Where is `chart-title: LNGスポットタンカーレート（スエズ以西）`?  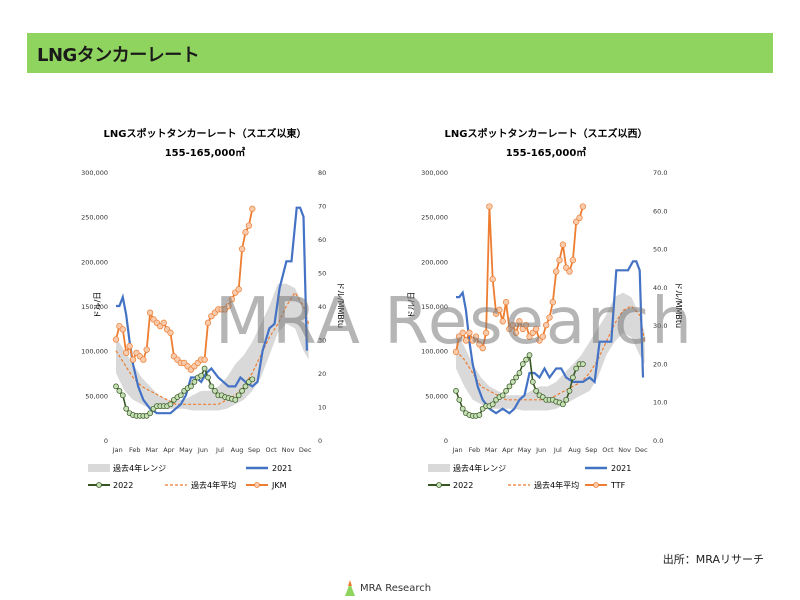 chart-title: LNGスポットタンカーレート（スエズ以西） is located at coordinates (546, 133).